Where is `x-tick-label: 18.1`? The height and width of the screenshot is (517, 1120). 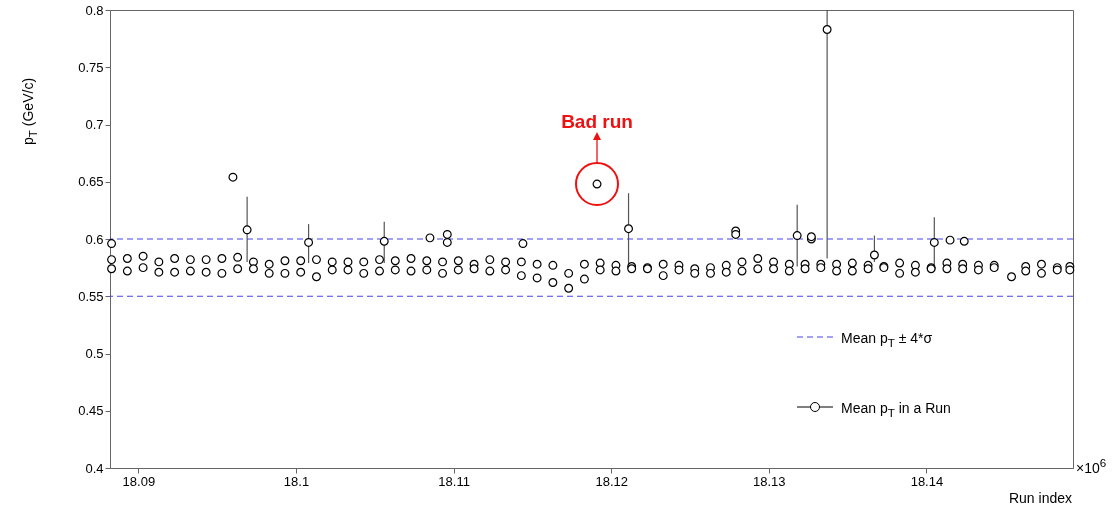
x-tick-label: 18.1 is located at coordinates (296, 481).